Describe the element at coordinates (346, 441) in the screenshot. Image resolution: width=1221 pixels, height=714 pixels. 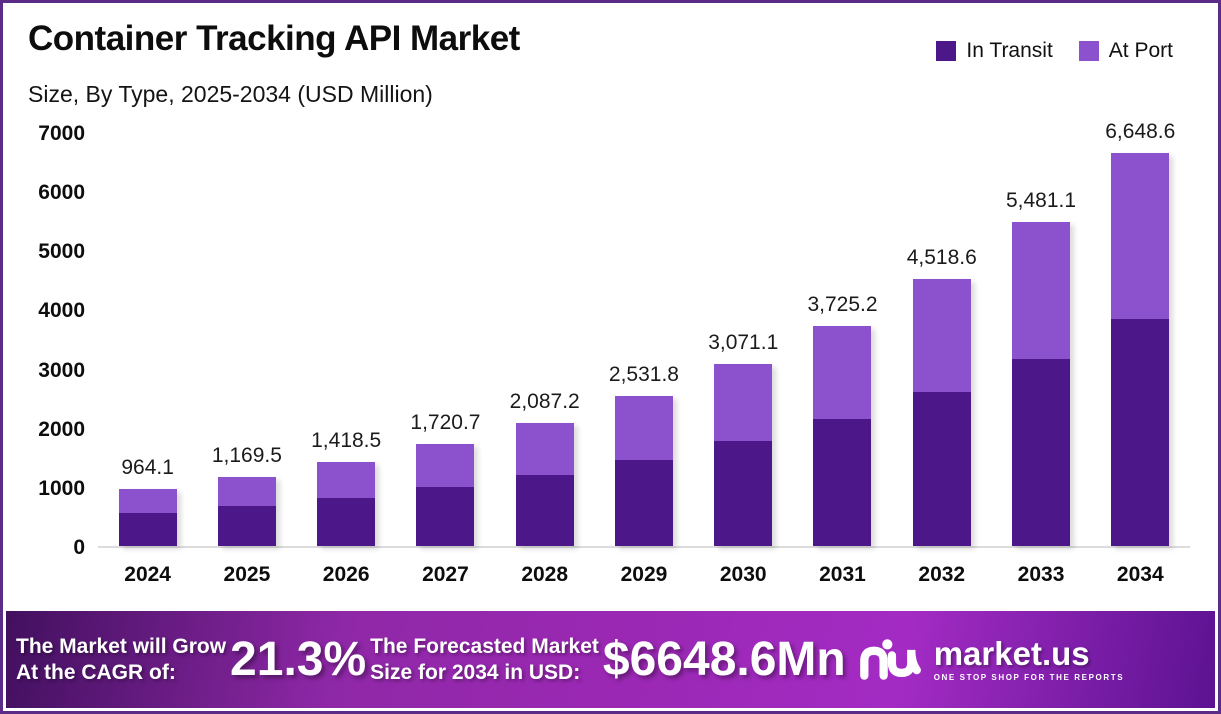
I see `bar-total-label: 1,418.5` at that location.